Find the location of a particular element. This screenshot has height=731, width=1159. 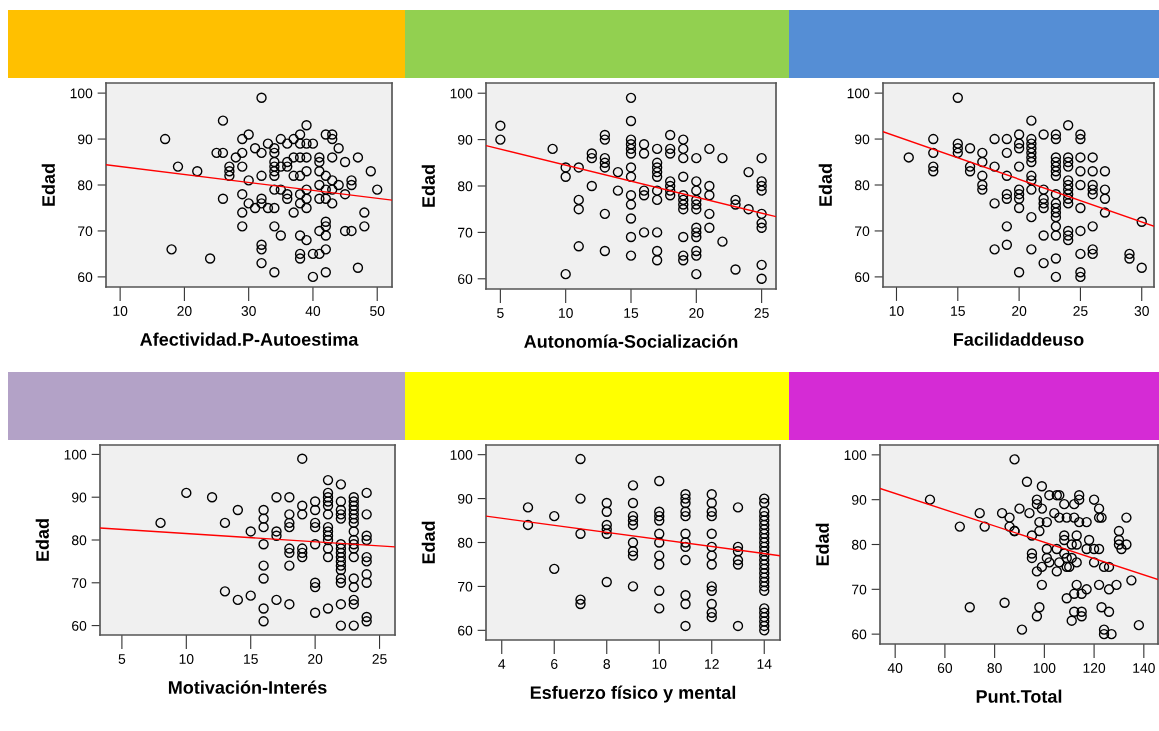

x-axis-title: Autonomía-Socialización is located at coordinates (631, 341).